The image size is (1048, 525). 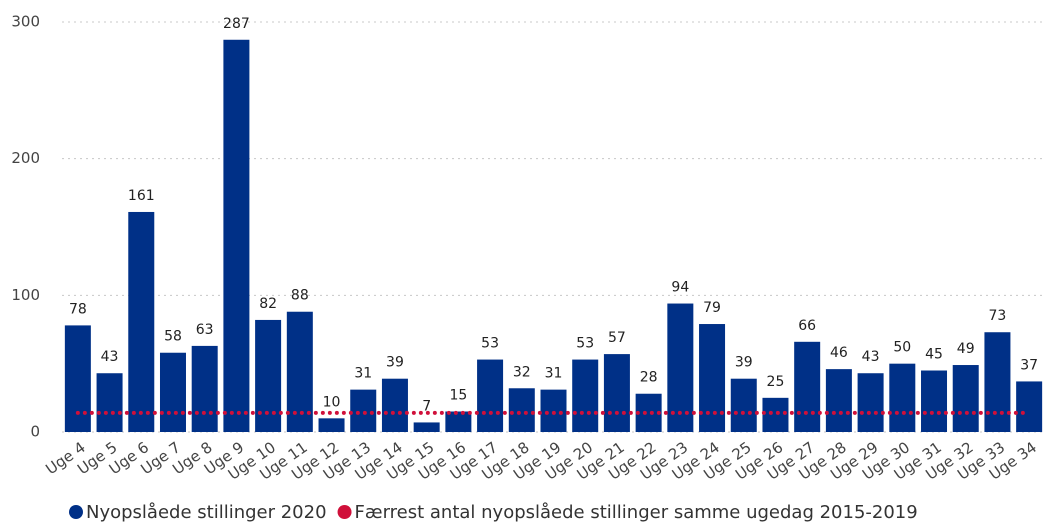 I want to click on y-tick-label: 300, so click(x=25, y=22).